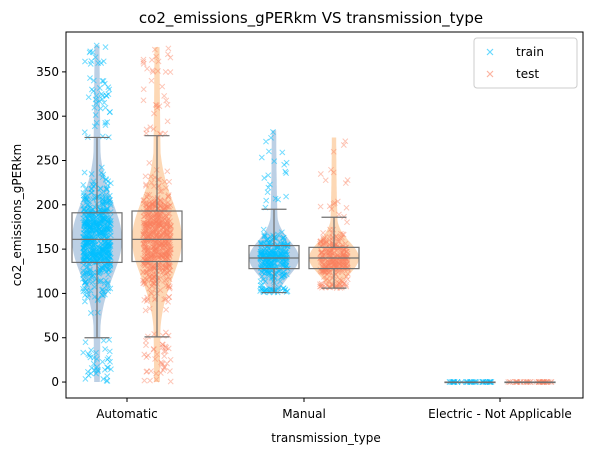 This screenshot has width=592, height=459. I want to click on box-test, so click(334, 252).